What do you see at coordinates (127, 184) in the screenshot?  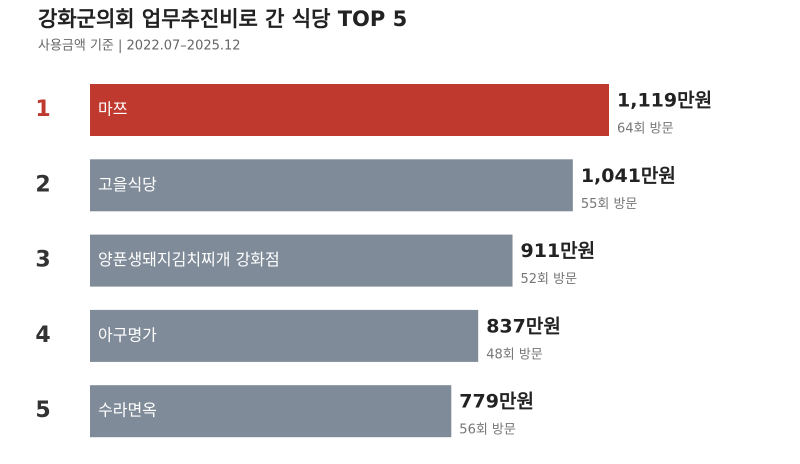 I see `category-label: 고을식당` at bounding box center [127, 184].